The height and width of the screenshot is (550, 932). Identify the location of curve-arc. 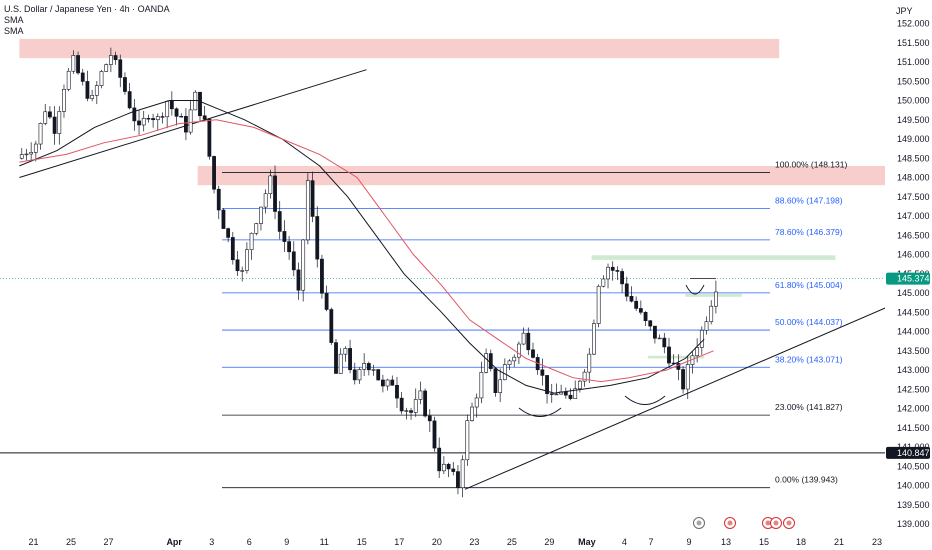
(540, 412).